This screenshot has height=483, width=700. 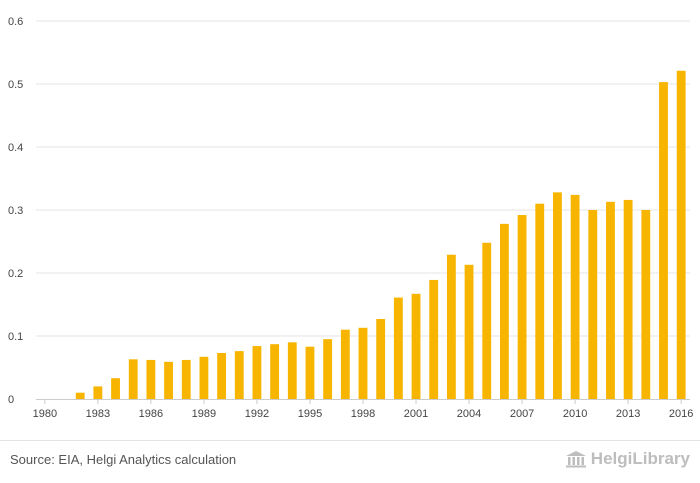 I want to click on brand-logo: HelgiLibrary, so click(x=627, y=459).